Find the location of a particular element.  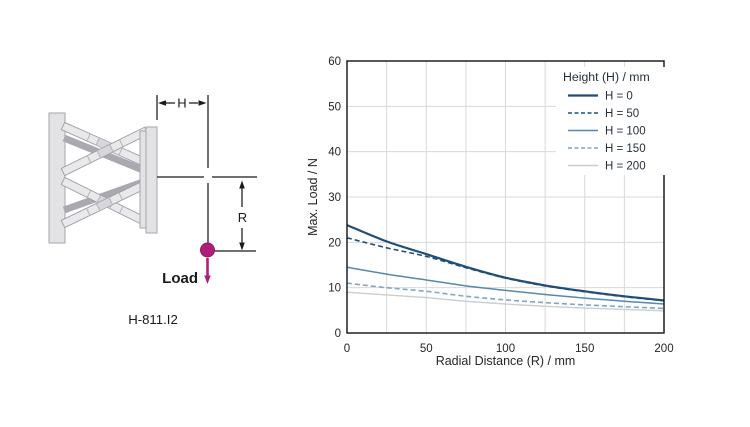

series-line-h=100 is located at coordinates (505, 285).